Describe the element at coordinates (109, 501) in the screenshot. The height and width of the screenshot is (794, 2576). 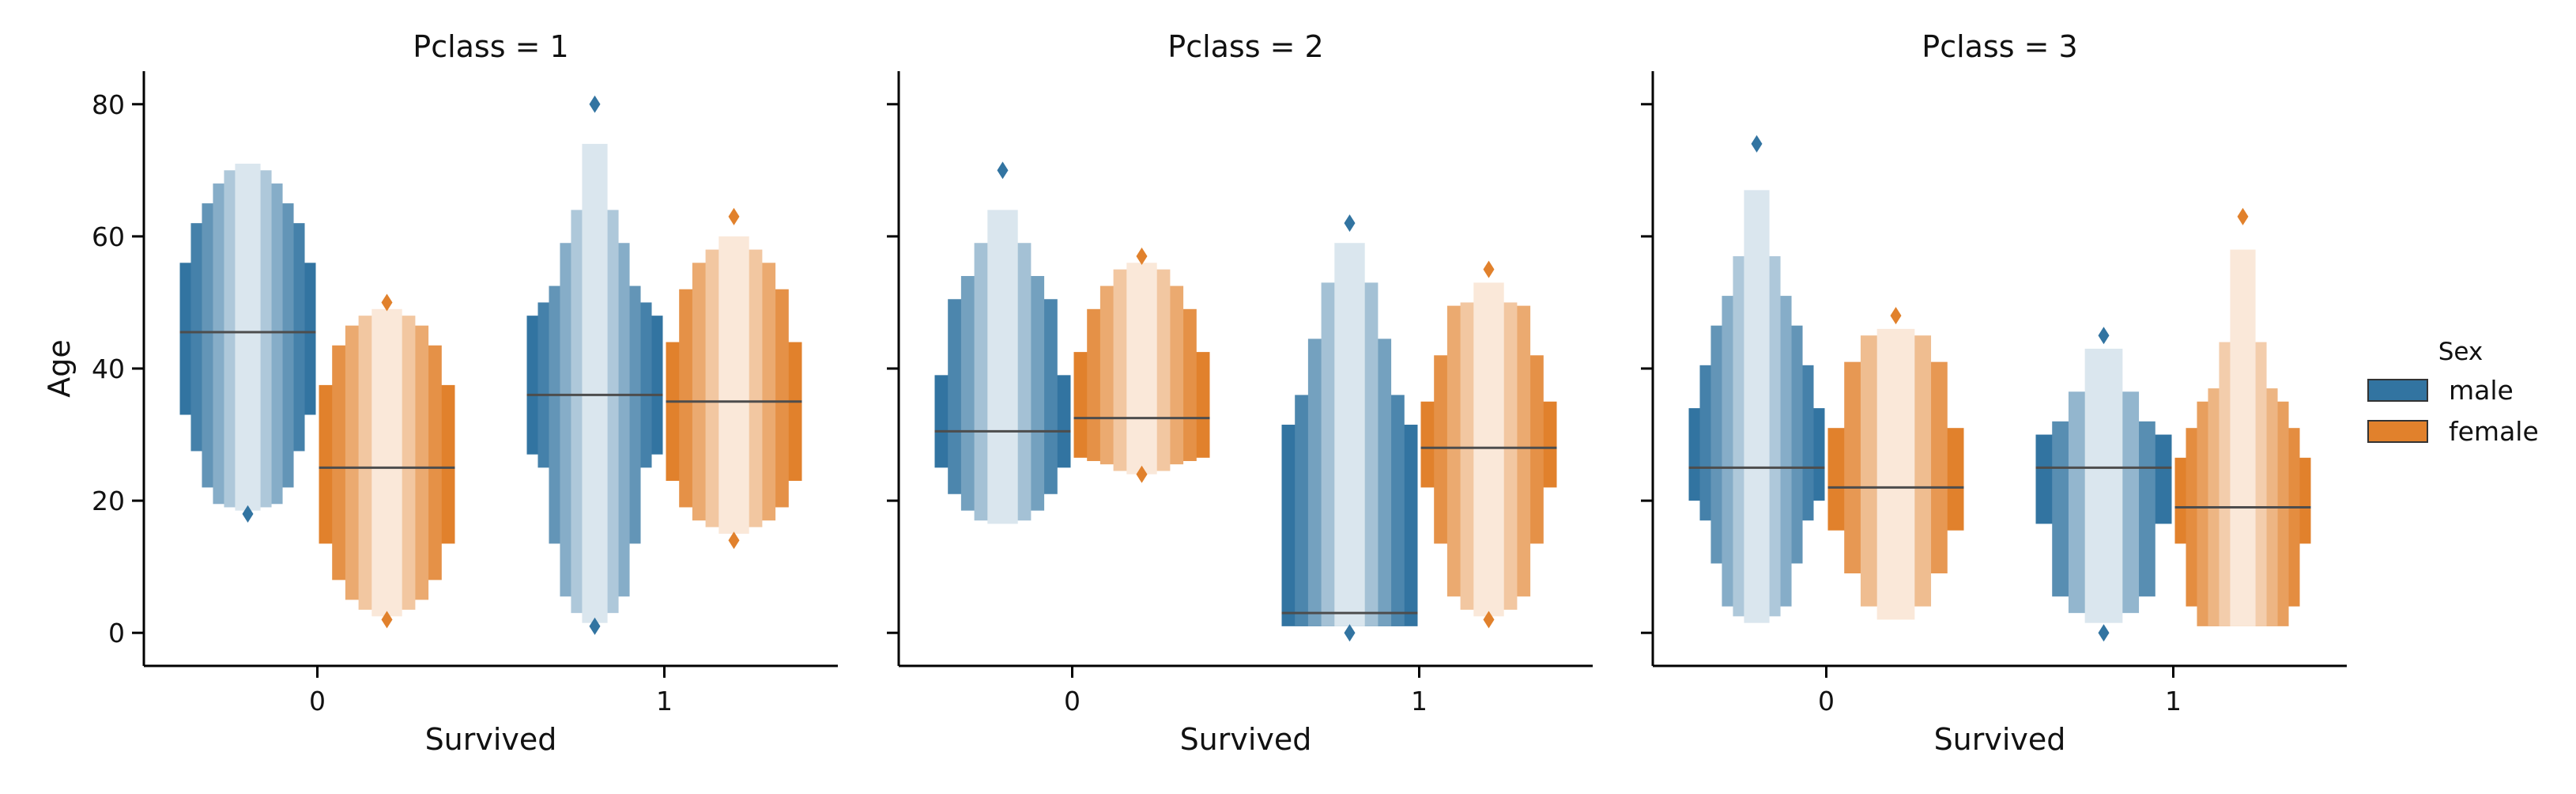
I see `y-tick-label: 20` at that location.